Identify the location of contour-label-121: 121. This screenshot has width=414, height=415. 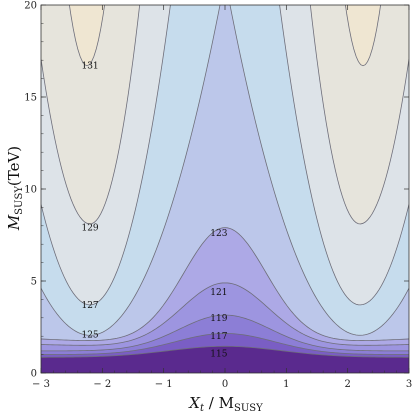
(218, 293).